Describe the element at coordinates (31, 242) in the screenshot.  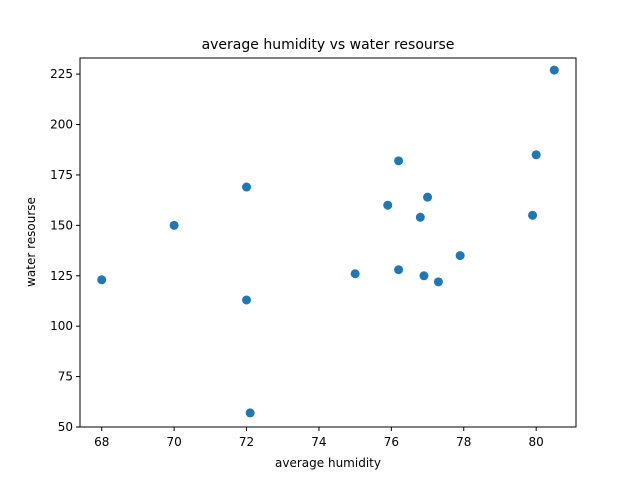
I see `y-axis-label: water resourse` at that location.